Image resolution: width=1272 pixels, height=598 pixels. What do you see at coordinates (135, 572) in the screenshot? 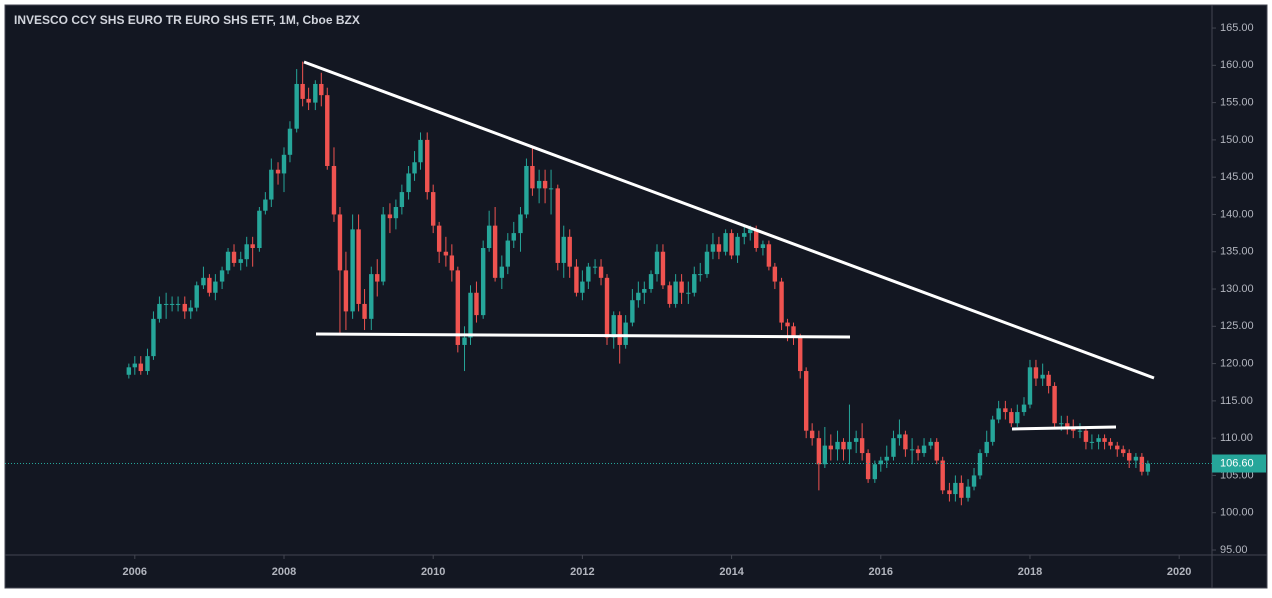
I see `x-tick-label: 2006` at bounding box center [135, 572].